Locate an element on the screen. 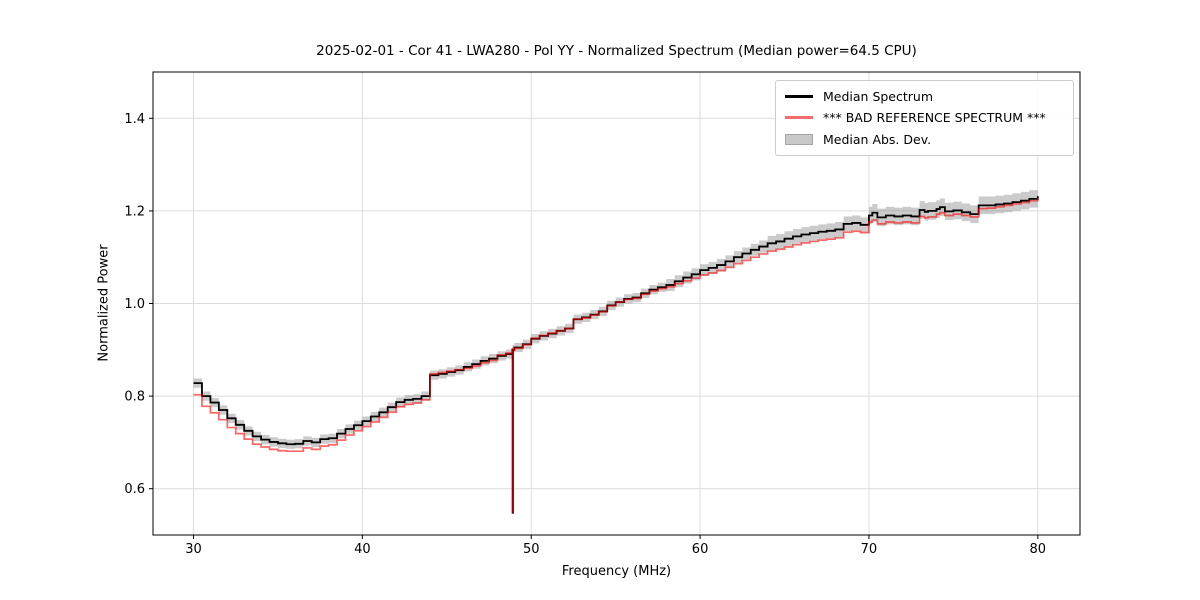  x-axis-label: Frequency (MHz) is located at coordinates (616, 571).